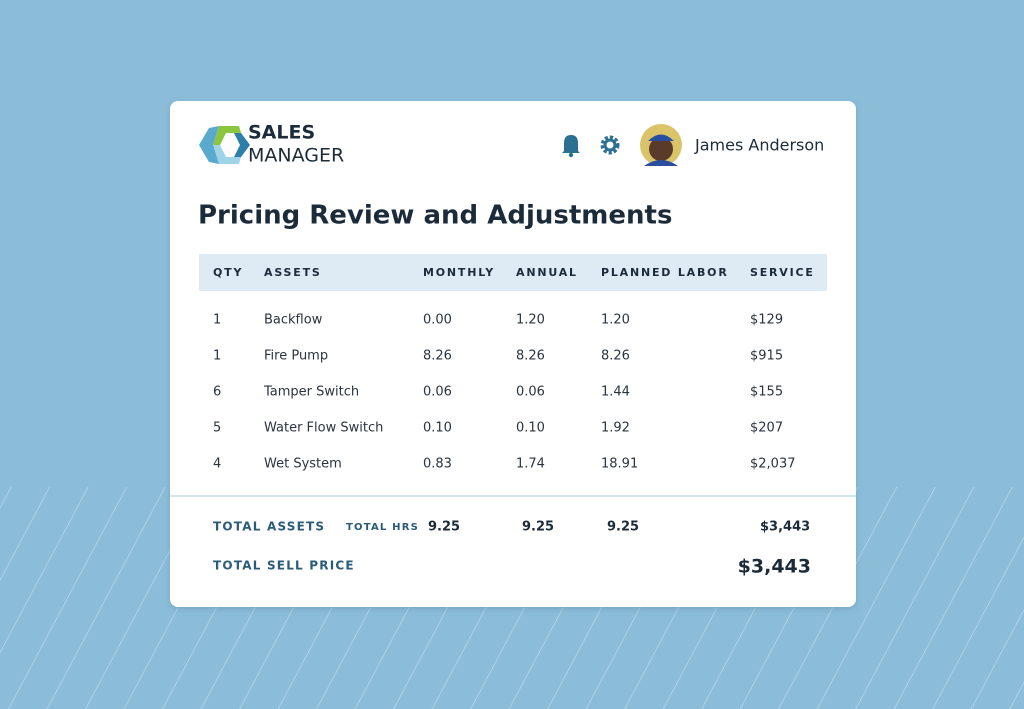 Image resolution: width=1024 pixels, height=709 pixels. What do you see at coordinates (773, 464) in the screenshot?
I see `table-cell: $2,037` at bounding box center [773, 464].